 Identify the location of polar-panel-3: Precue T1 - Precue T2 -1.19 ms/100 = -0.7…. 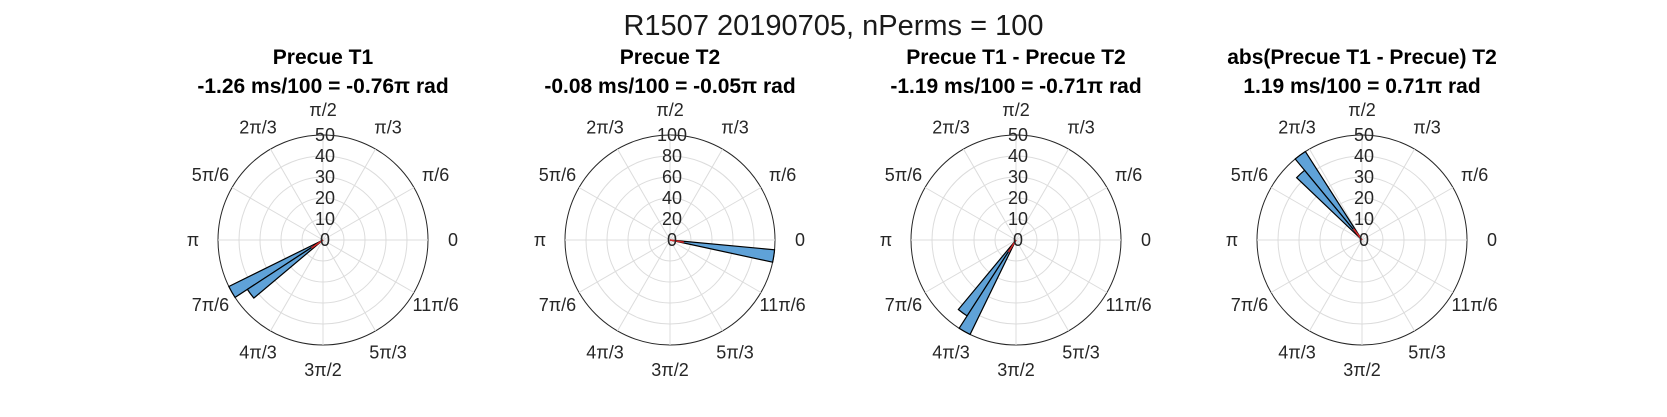
(1016, 213).